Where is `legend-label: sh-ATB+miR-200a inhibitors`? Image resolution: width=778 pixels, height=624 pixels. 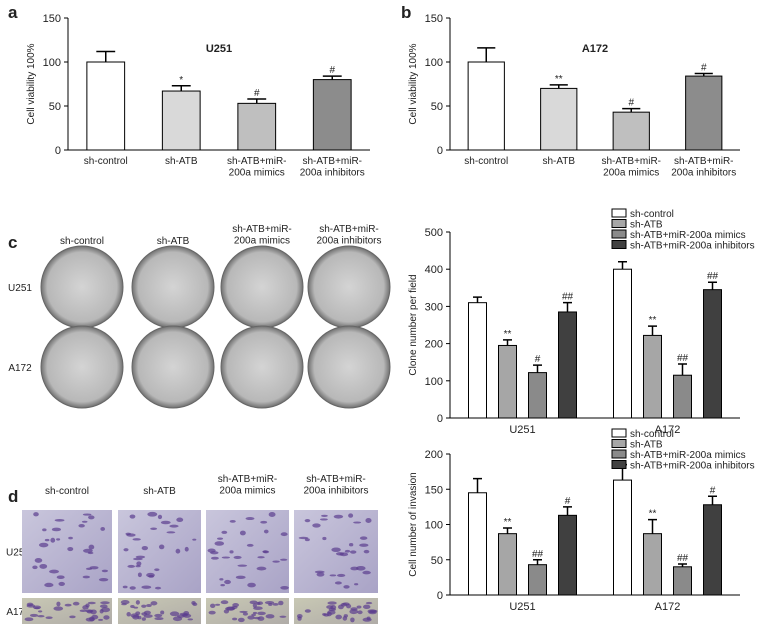 legend-label: sh-ATB+miR-200a inhibitors is located at coordinates (692, 246).